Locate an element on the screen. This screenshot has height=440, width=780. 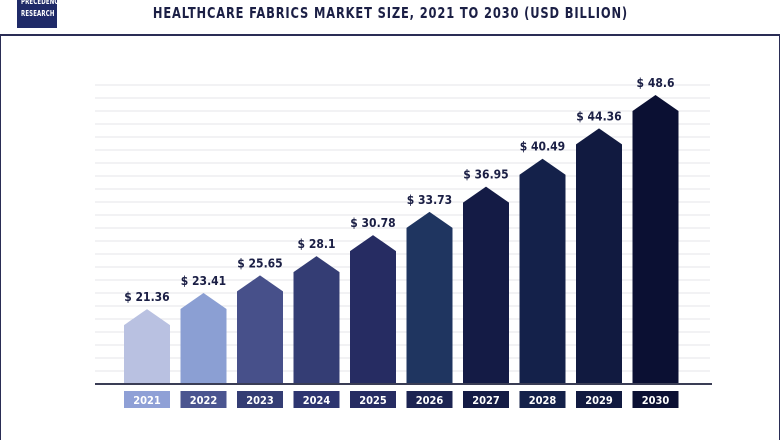
x-tick-label: 2026 is located at coordinates (430, 400).